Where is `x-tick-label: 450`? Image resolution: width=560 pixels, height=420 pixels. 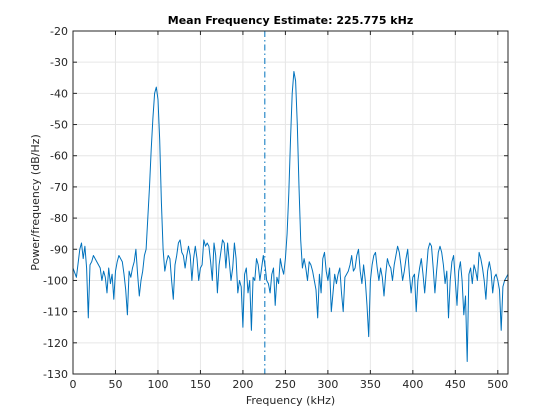
x-tick-label: 450 is located at coordinates (455, 384).